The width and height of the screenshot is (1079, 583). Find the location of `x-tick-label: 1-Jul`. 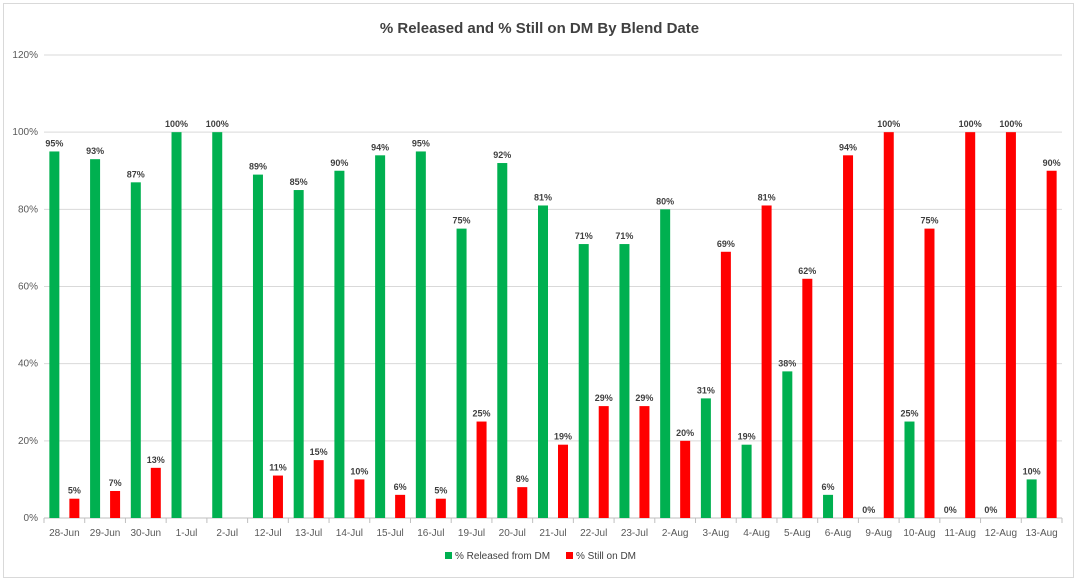

x-tick-label: 1-Jul is located at coordinates (187, 533).